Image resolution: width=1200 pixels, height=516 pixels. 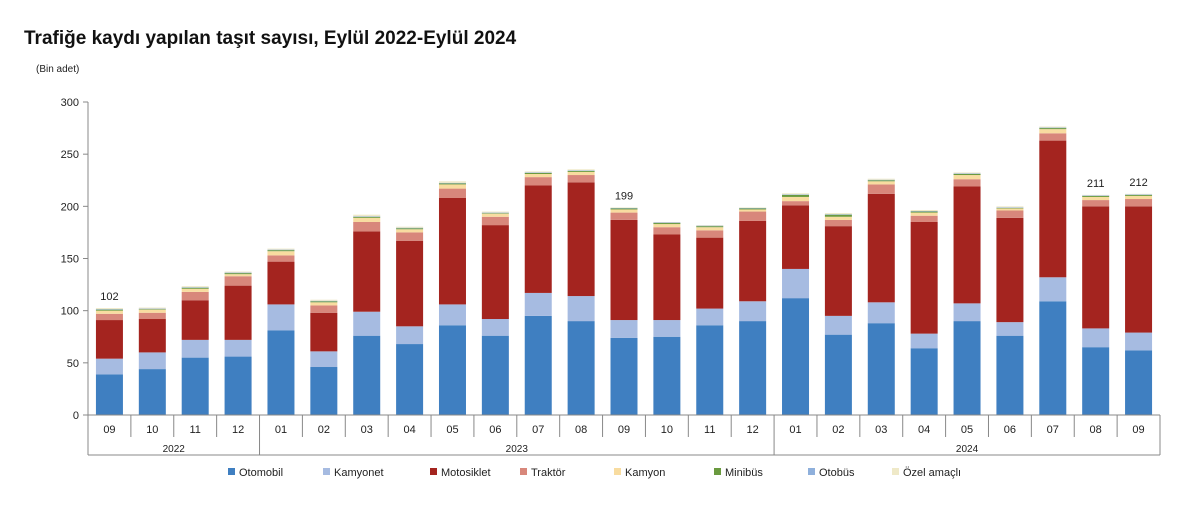 I want to click on legend-label: Özel amaçlı, so click(x=932, y=473).